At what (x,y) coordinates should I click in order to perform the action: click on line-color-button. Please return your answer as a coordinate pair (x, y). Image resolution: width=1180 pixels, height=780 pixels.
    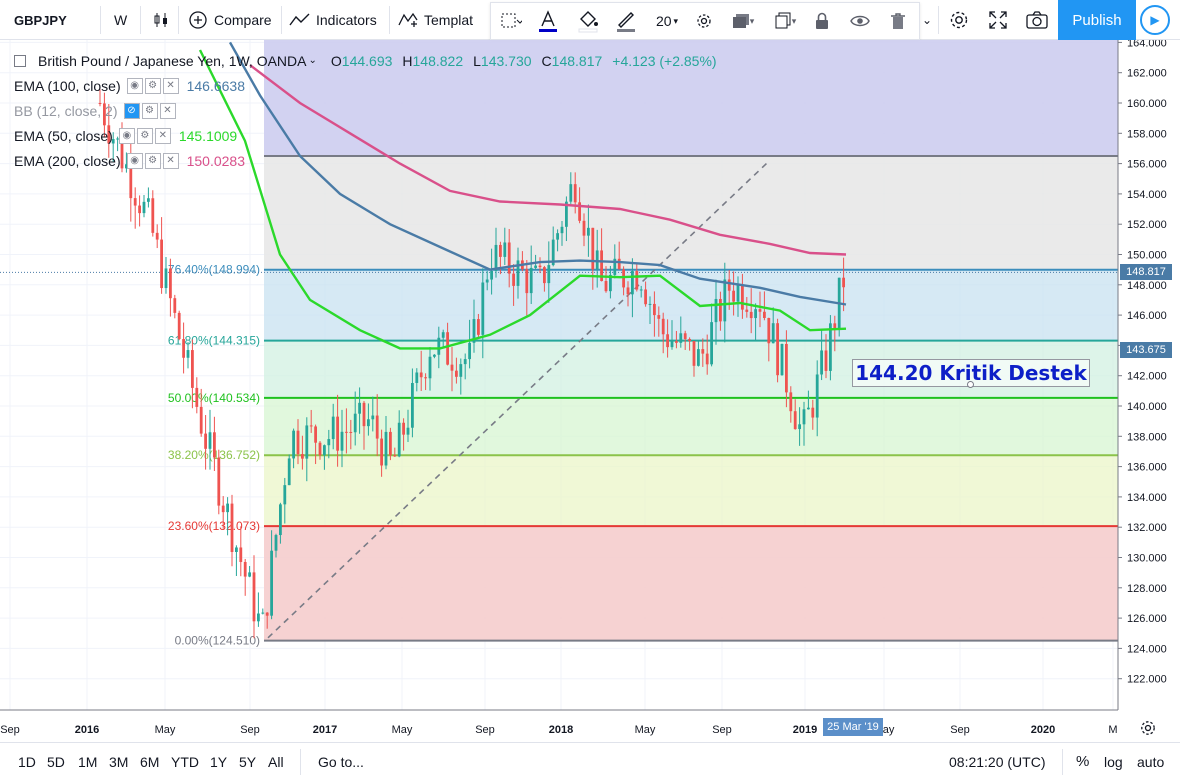
    Looking at the image, I should click on (626, 21).